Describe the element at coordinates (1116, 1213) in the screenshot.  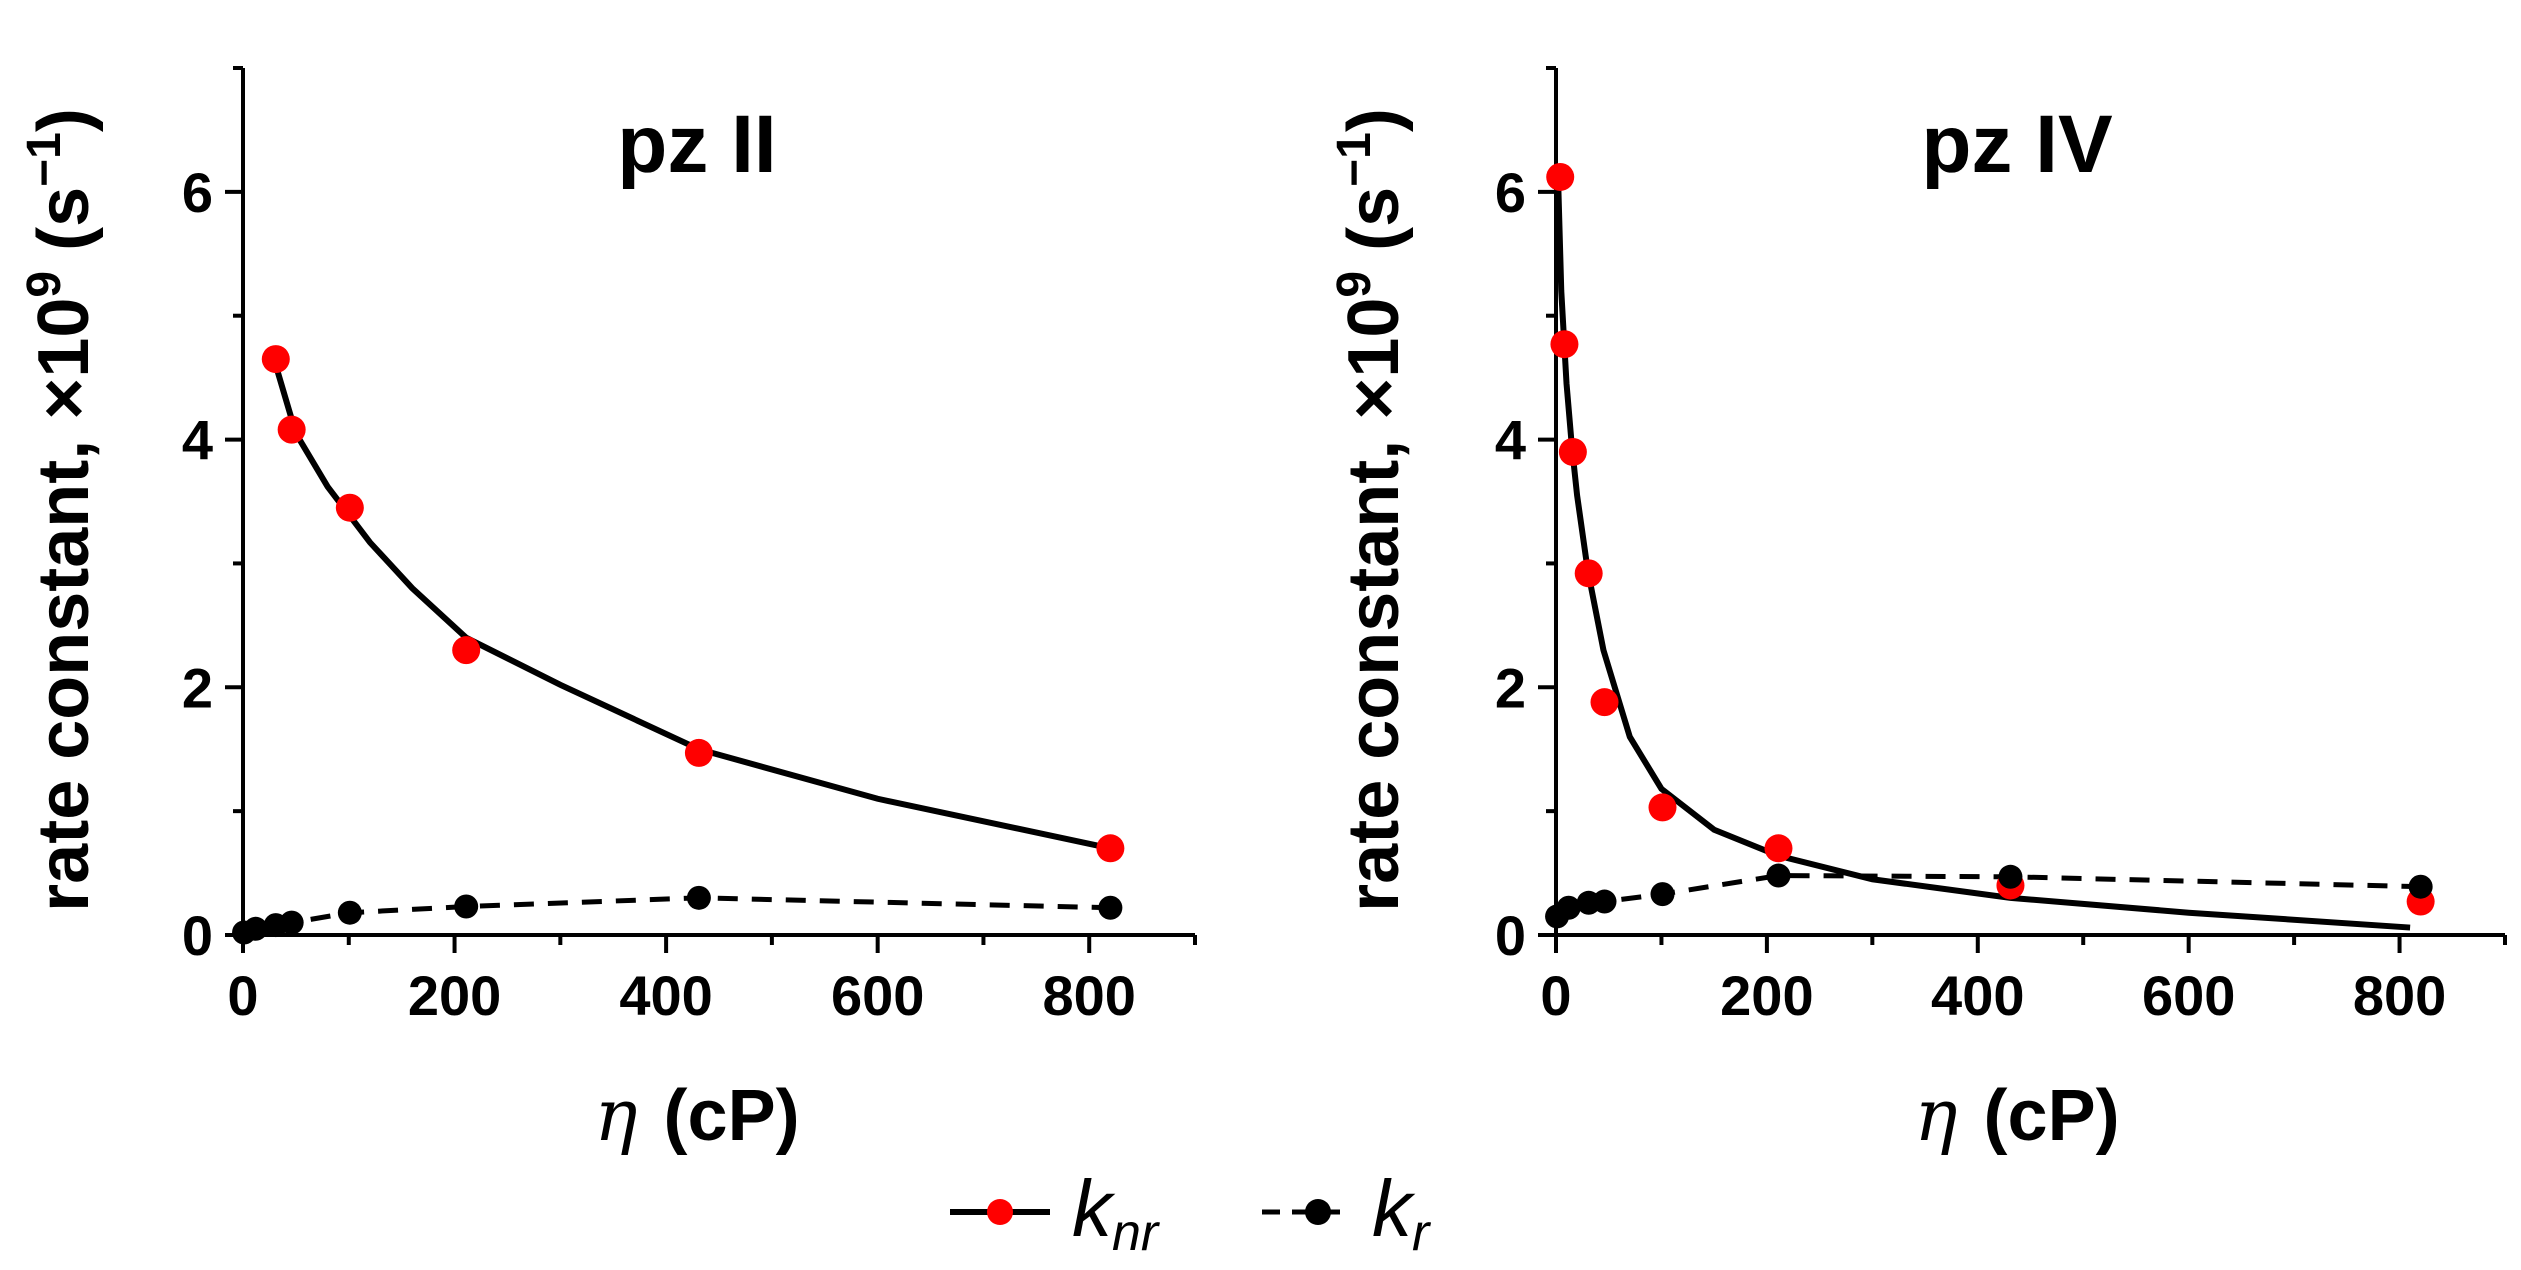
I see `legend-label-knr: knr` at that location.